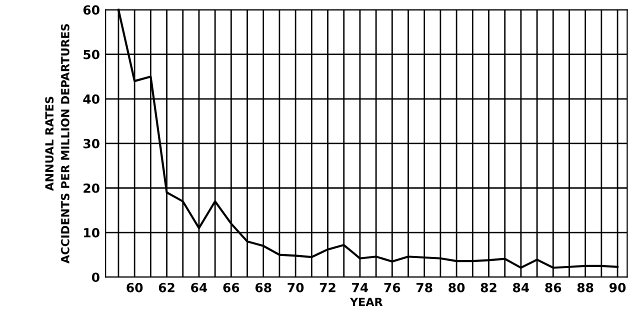 This screenshot has width=640, height=326. Describe the element at coordinates (392, 287) in the screenshot. I see `x-tick-label: 76` at that location.